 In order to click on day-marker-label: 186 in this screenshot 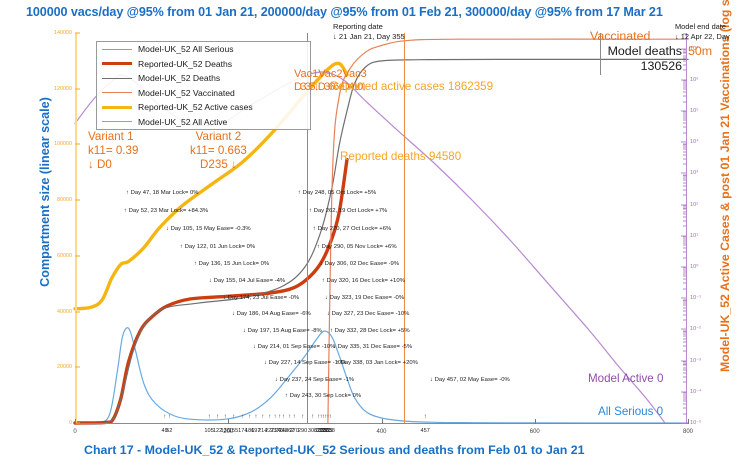, I will do `click(250, 431)`.